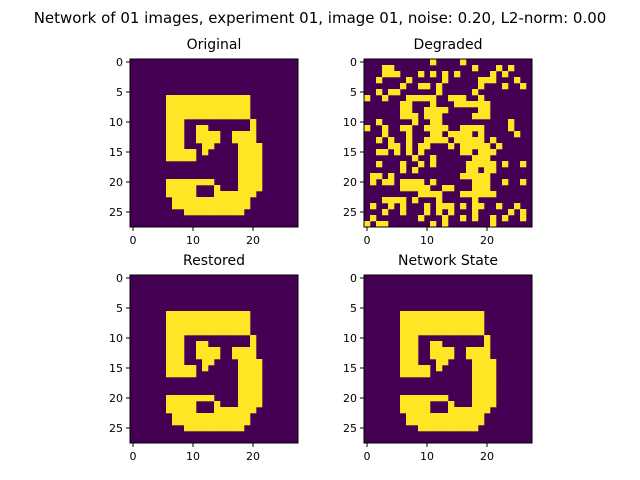 This screenshot has height=480, width=640. What do you see at coordinates (427, 456) in the screenshot?
I see `x-tick-label: 10` at bounding box center [427, 456].